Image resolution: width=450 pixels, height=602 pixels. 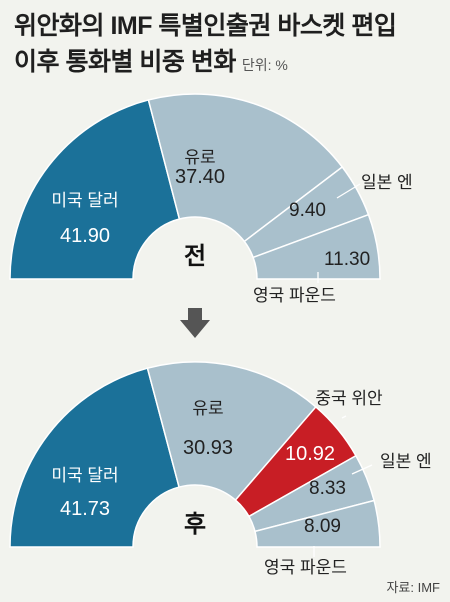 I want to click on after-slice-value-2: 10.92, so click(x=310, y=454).